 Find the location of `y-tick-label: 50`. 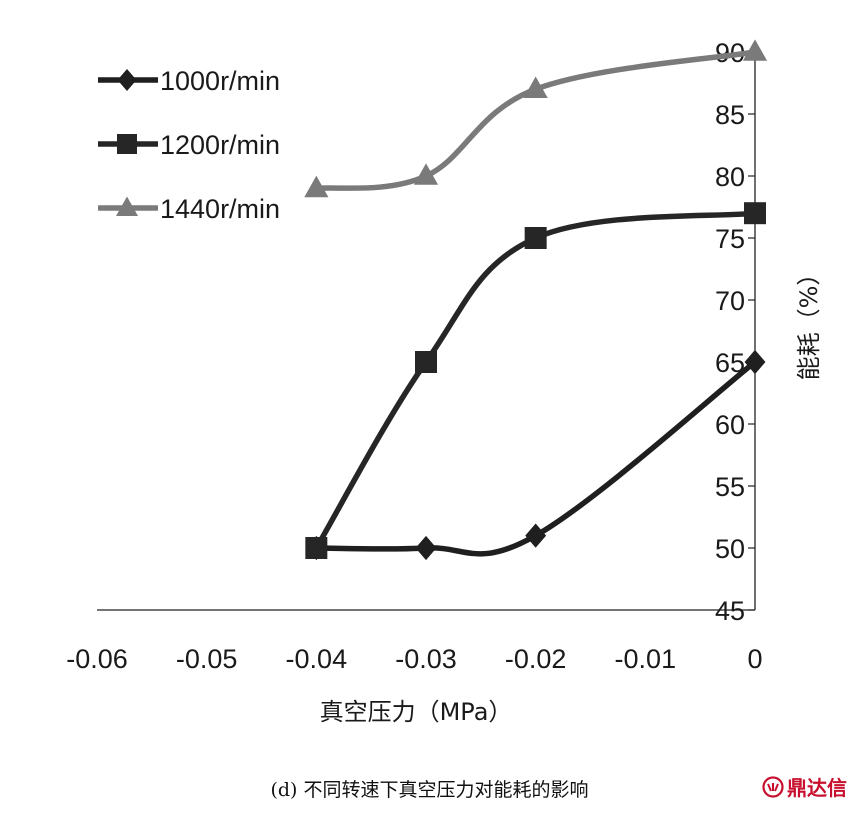

y-tick-label: 50 is located at coordinates (730, 549).